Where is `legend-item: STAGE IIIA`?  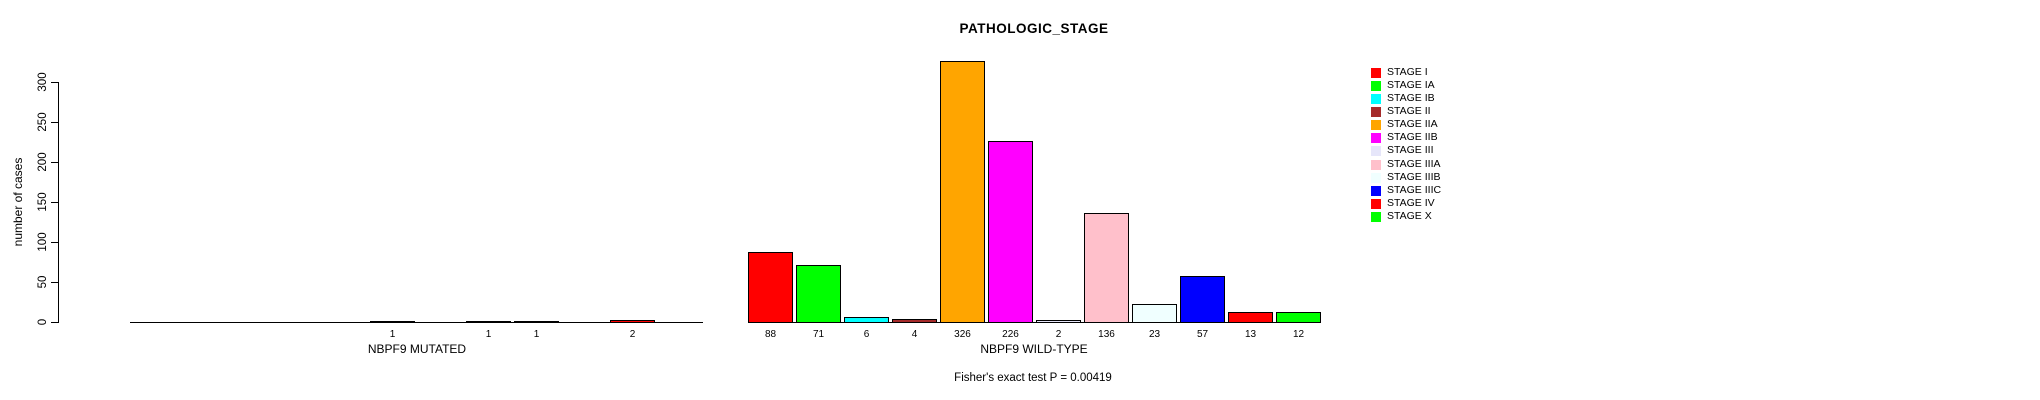
legend-item: STAGE IIIA is located at coordinates (1405, 164).